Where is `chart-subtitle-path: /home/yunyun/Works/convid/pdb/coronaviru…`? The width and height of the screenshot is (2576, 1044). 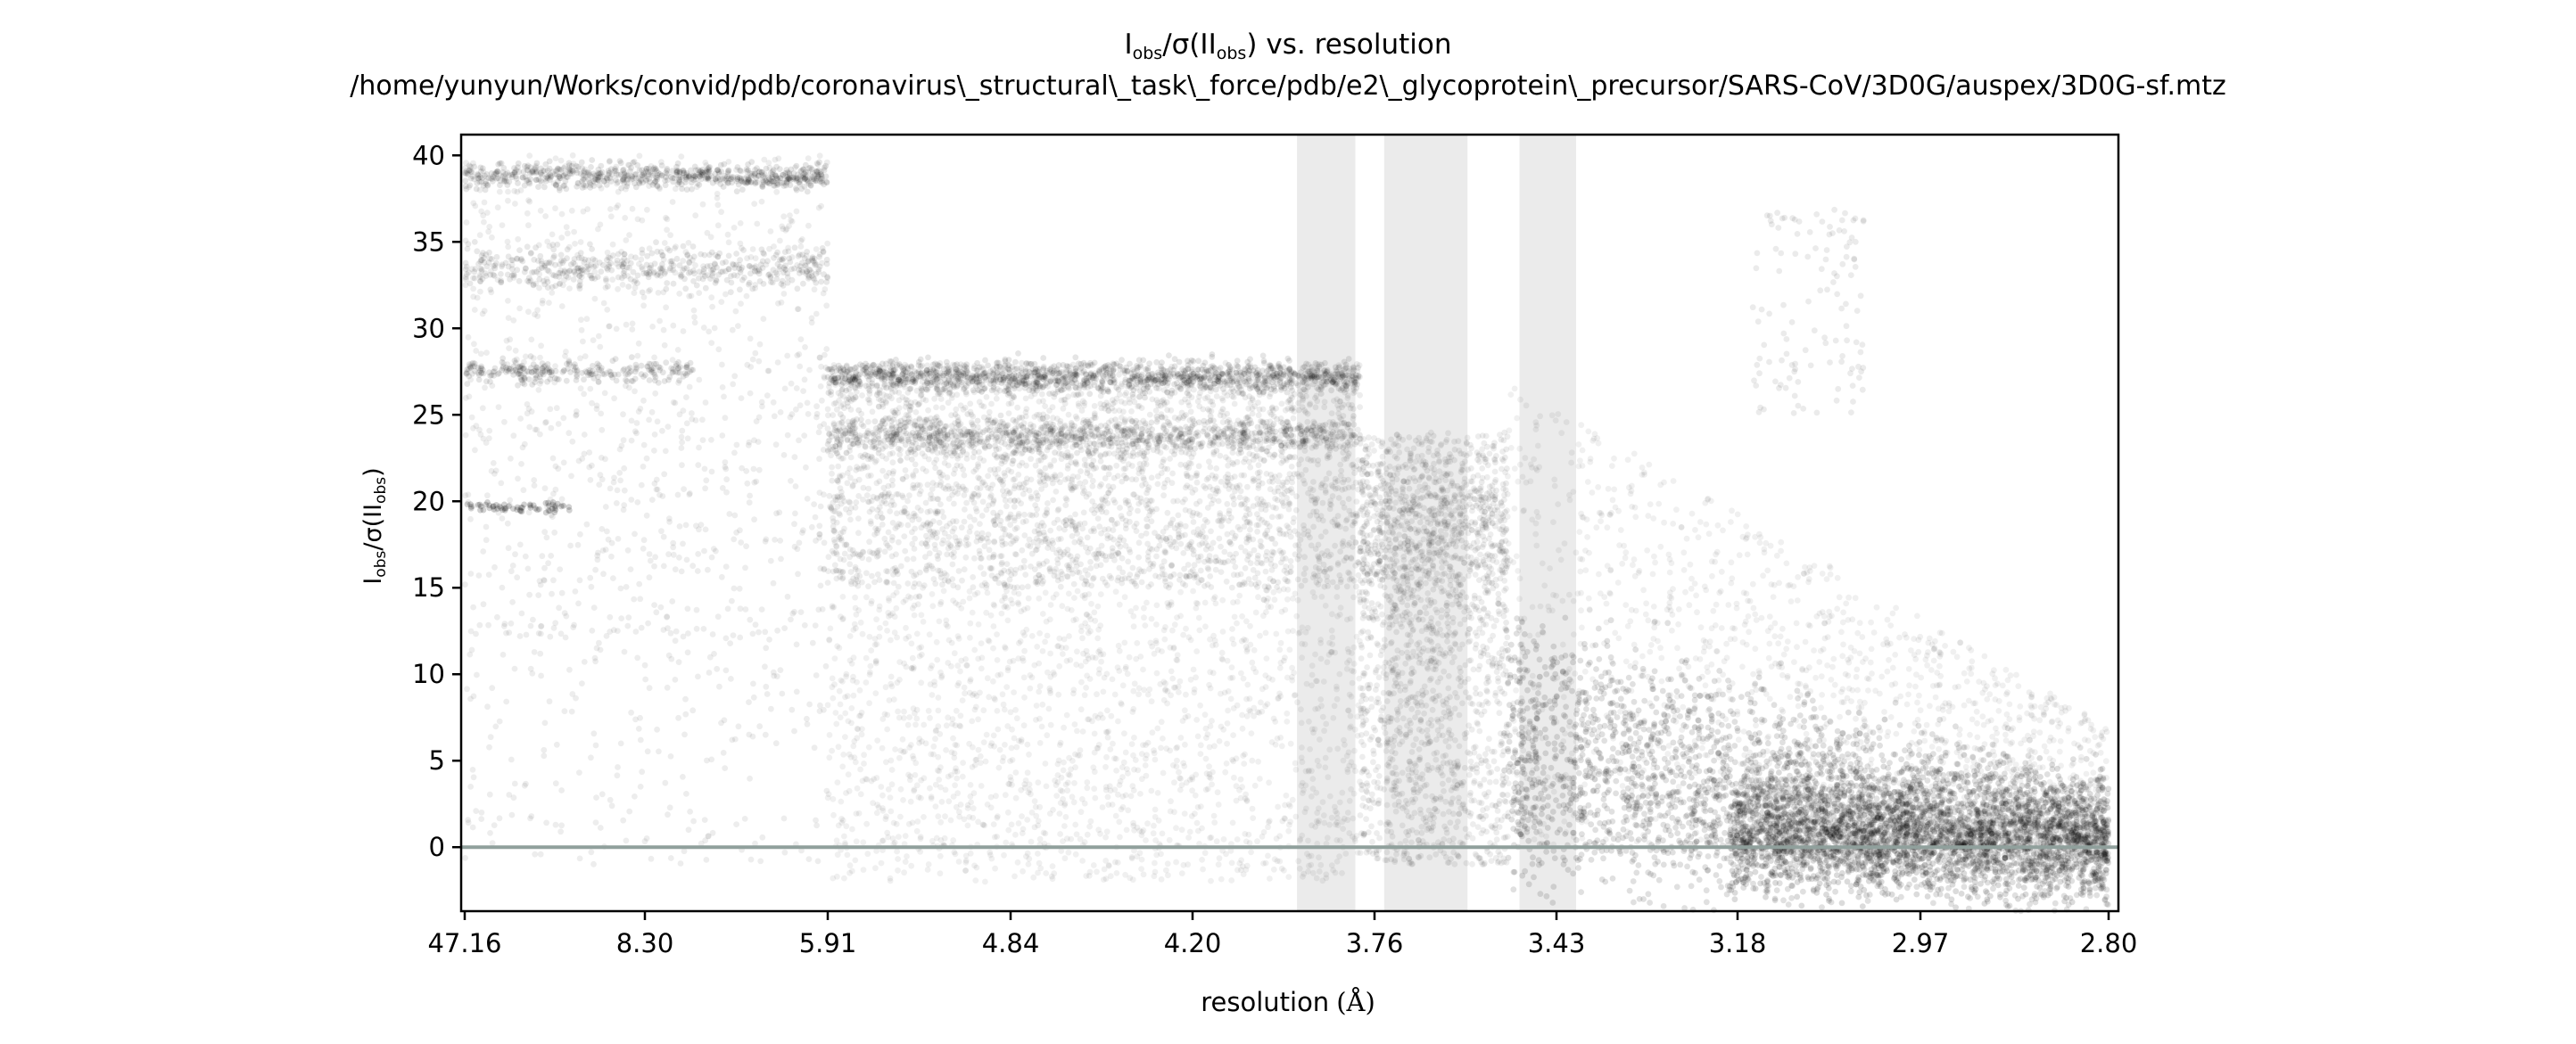
chart-subtitle-path: /home/yunyun/Works/convid/pdb/coronaviru… is located at coordinates (1287, 86).